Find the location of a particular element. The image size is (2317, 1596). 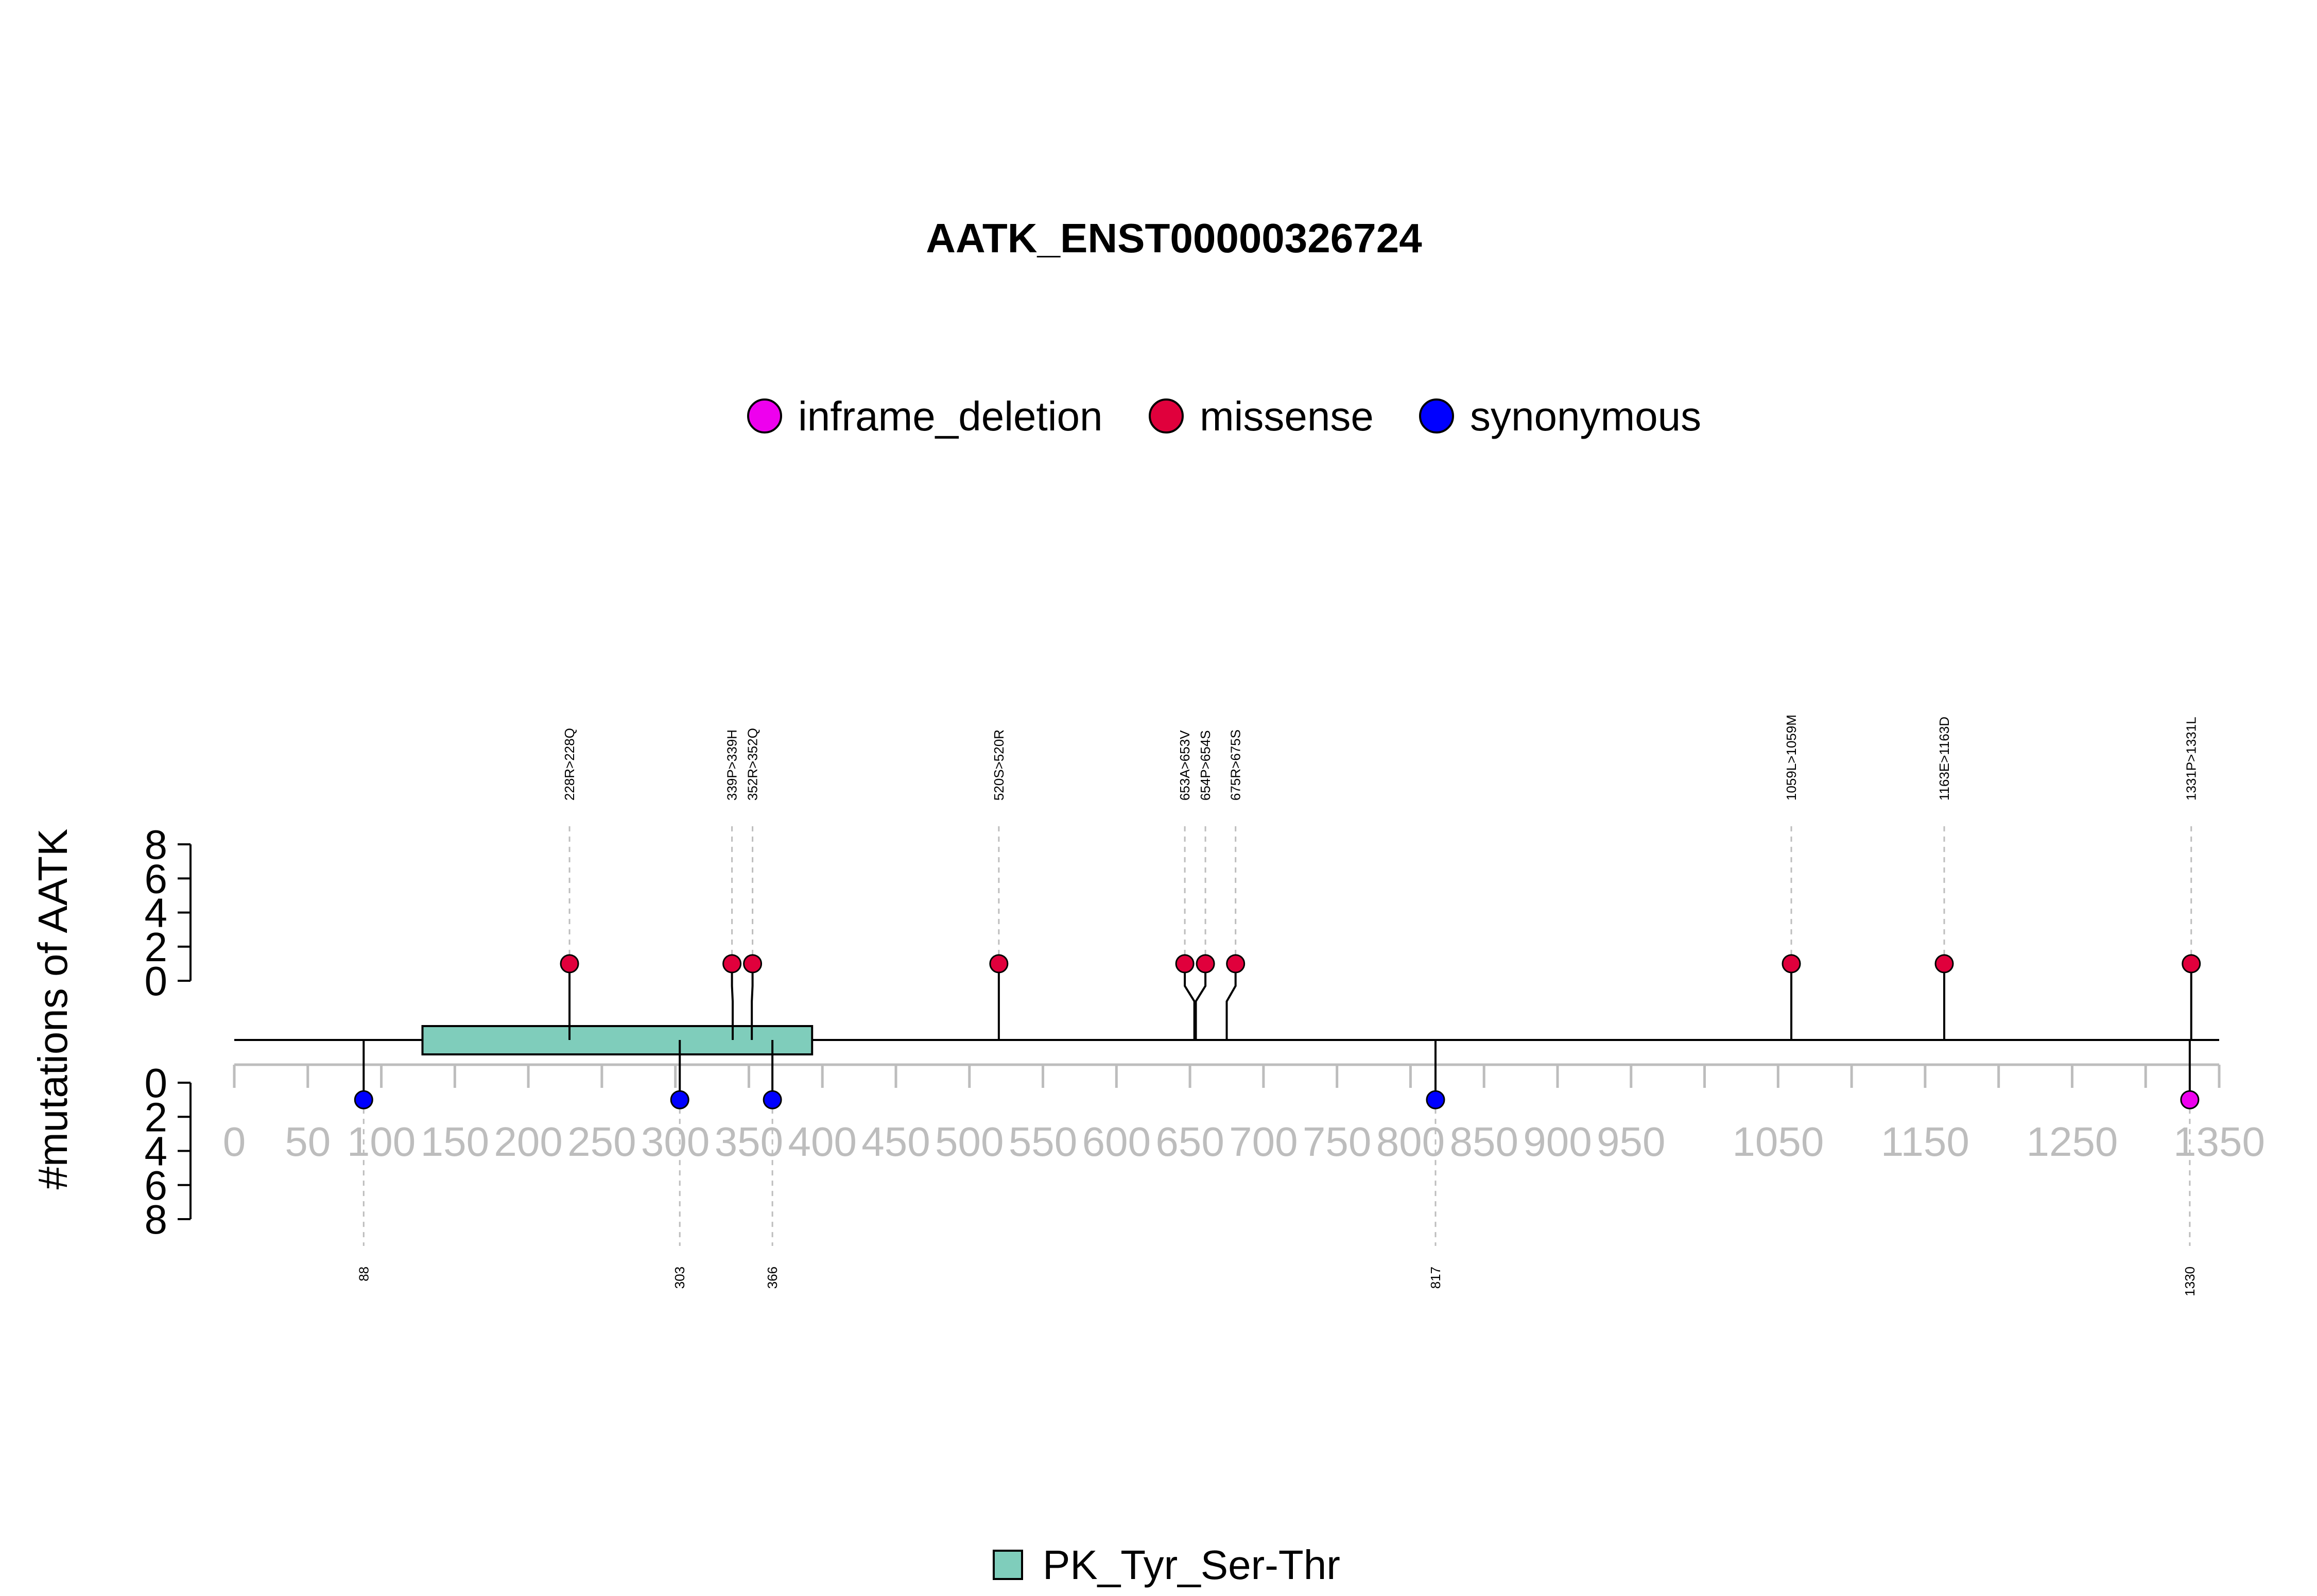

x-tick-label: 50 is located at coordinates (308, 1142).